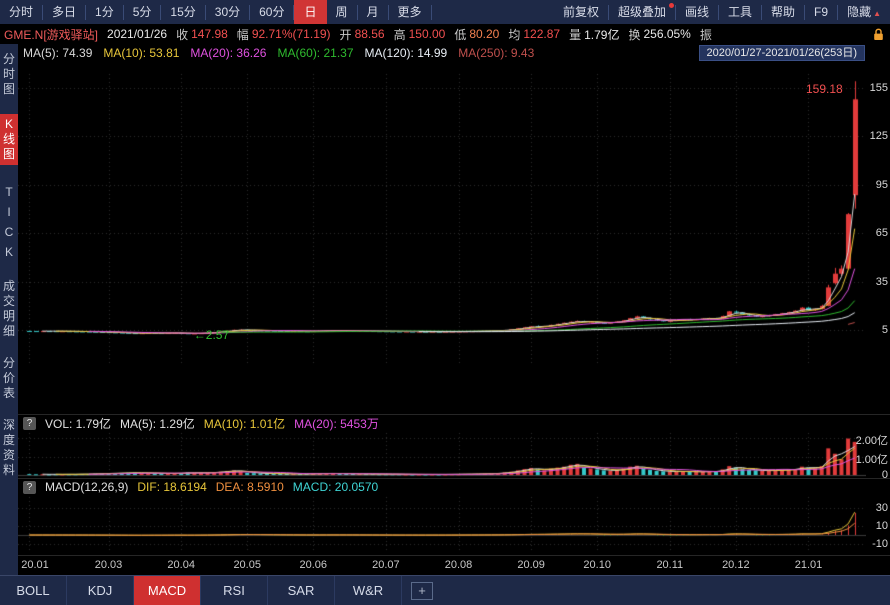  Describe the element at coordinates (78, 423) in the screenshot. I see `vol-value: VOL: 1.79亿` at that location.